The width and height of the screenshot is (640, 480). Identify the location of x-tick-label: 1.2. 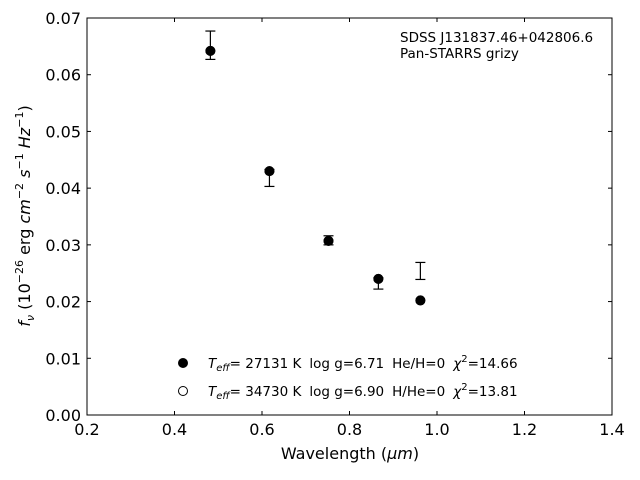
(524, 429).